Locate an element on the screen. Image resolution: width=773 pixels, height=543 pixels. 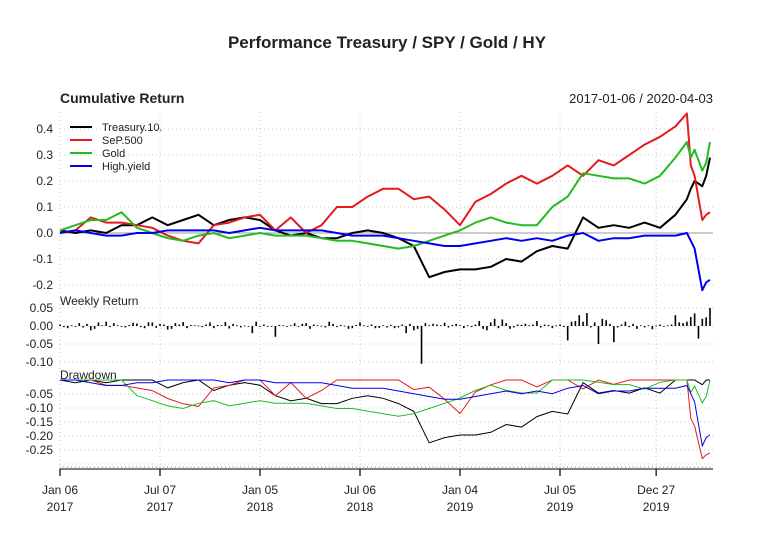
weekly-return-title: Weekly Return is located at coordinates (99, 301).